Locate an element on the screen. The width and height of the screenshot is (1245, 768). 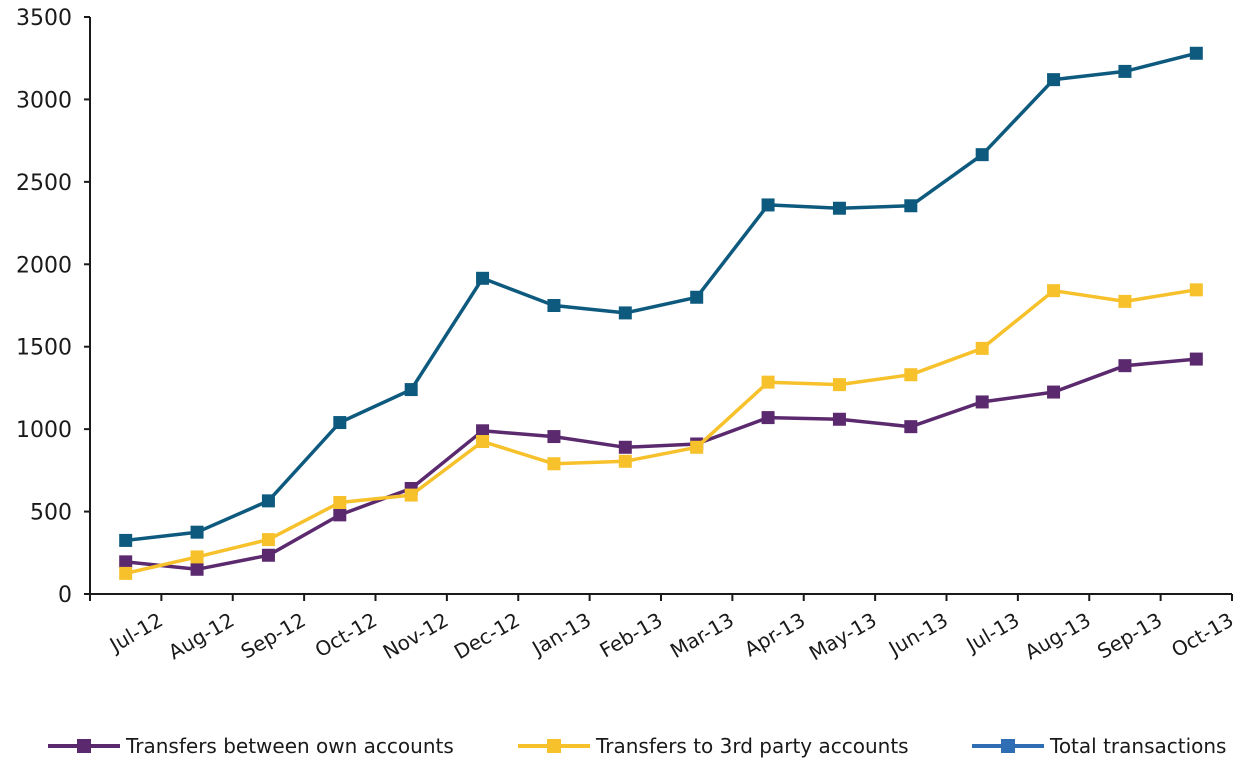
x-tick-label: Apr-13 is located at coordinates (774, 635).